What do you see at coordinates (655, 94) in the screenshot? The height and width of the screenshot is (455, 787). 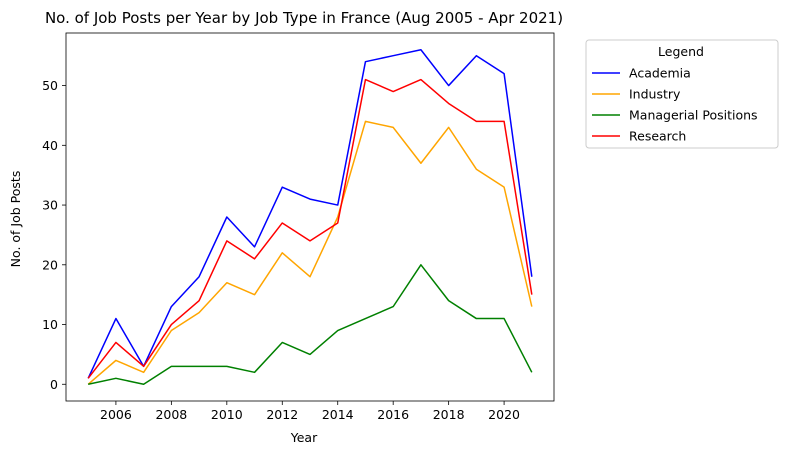 I see `legend-label: Industry` at bounding box center [655, 94].